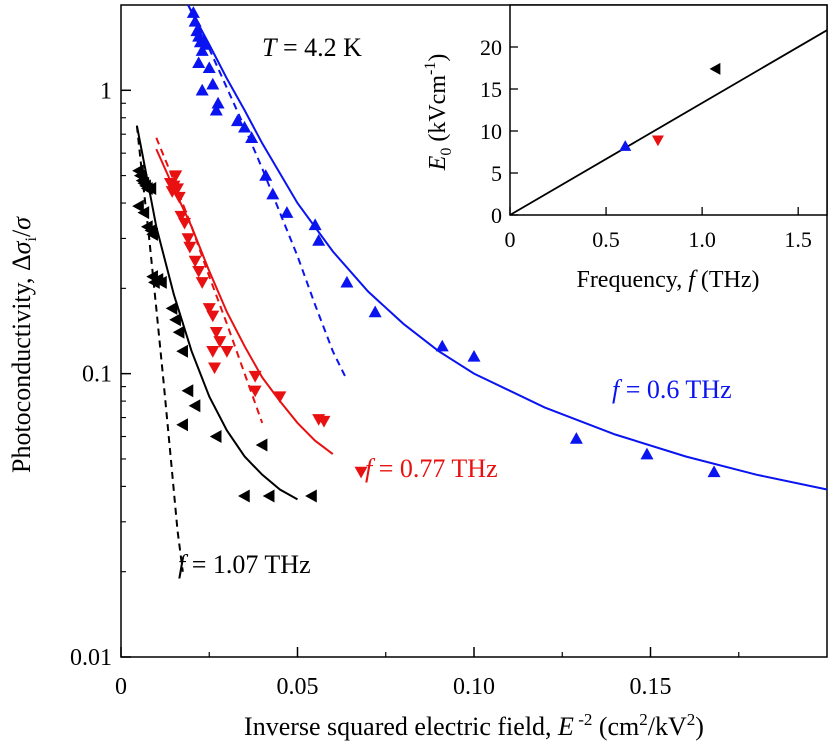 The width and height of the screenshot is (830, 743). I want to click on inset-y-axis-title: E0 (kVcm-1), so click(438, 113).